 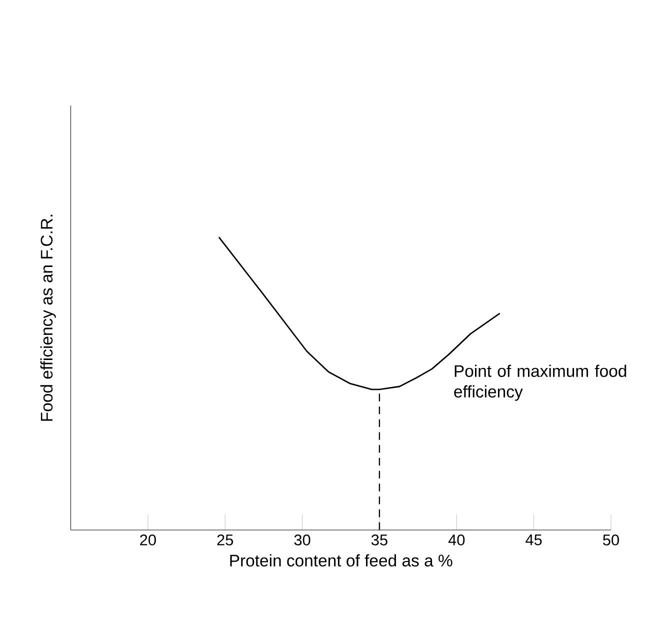 I want to click on x-tick-label: 50, so click(x=611, y=540).